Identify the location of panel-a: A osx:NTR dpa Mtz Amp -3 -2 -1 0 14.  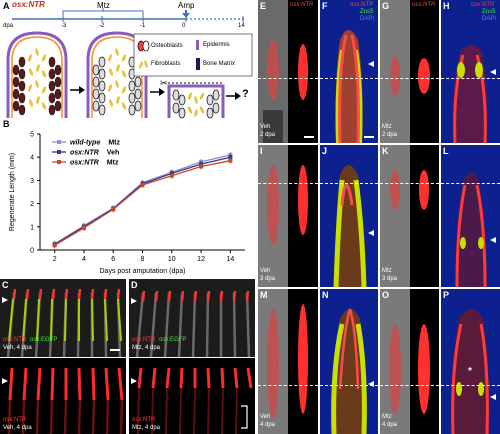
(127, 60).